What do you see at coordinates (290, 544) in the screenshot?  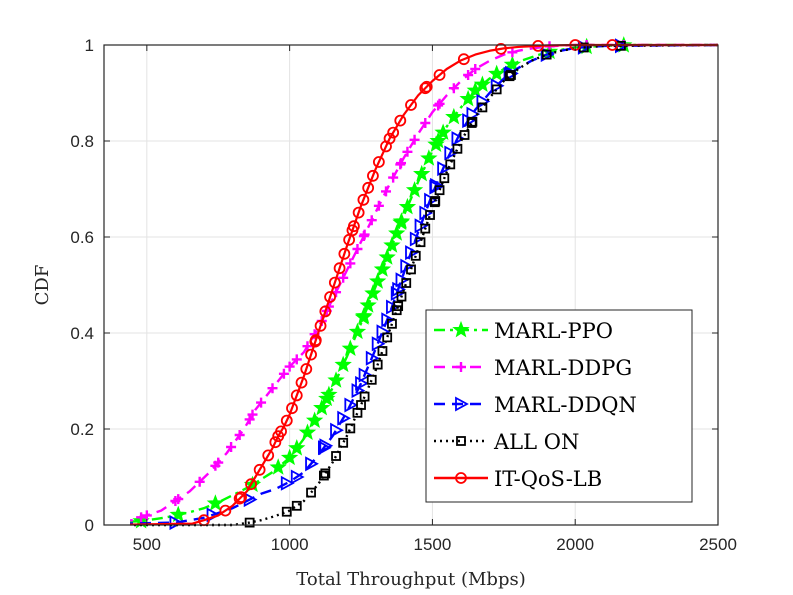 I see `x-tick-label: 1000` at bounding box center [290, 544].